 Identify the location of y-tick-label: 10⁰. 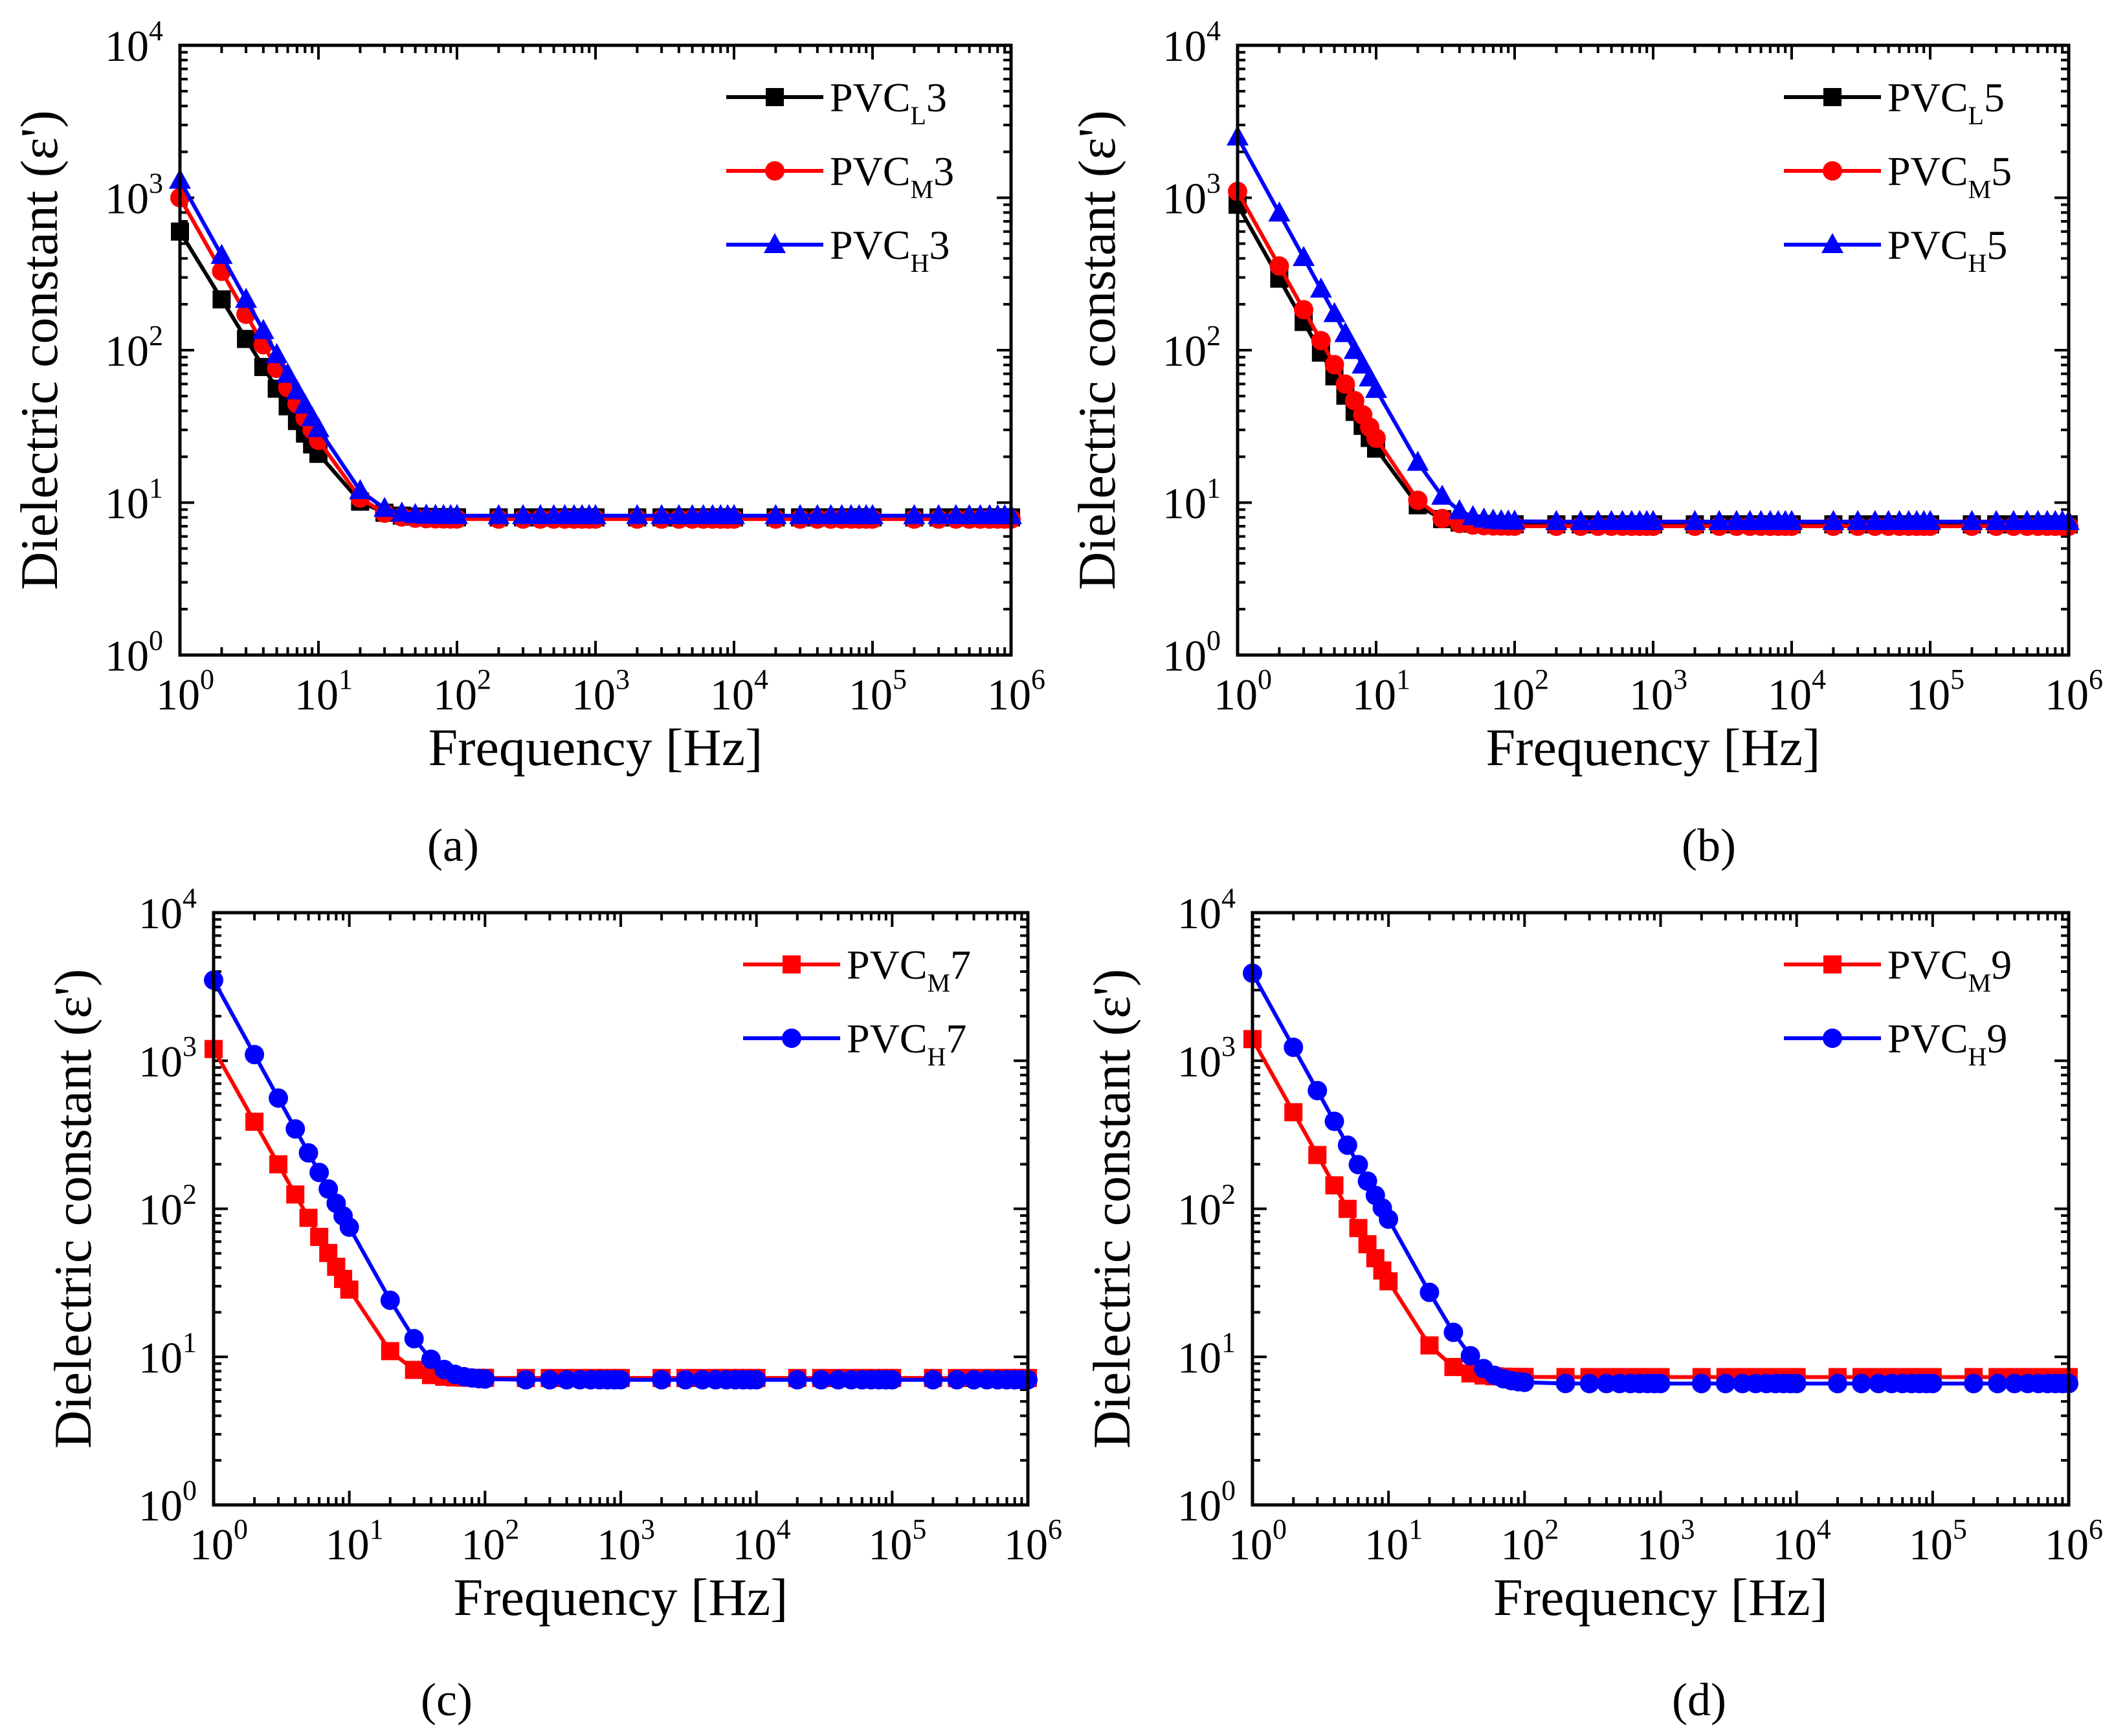
(1192, 652).